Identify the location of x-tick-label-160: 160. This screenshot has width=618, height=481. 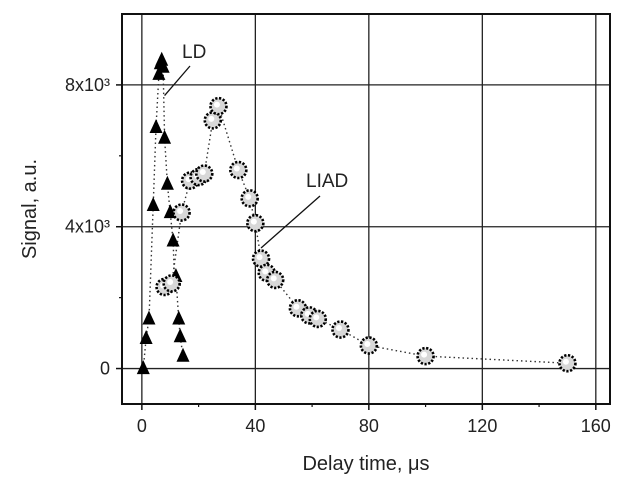
(596, 426).